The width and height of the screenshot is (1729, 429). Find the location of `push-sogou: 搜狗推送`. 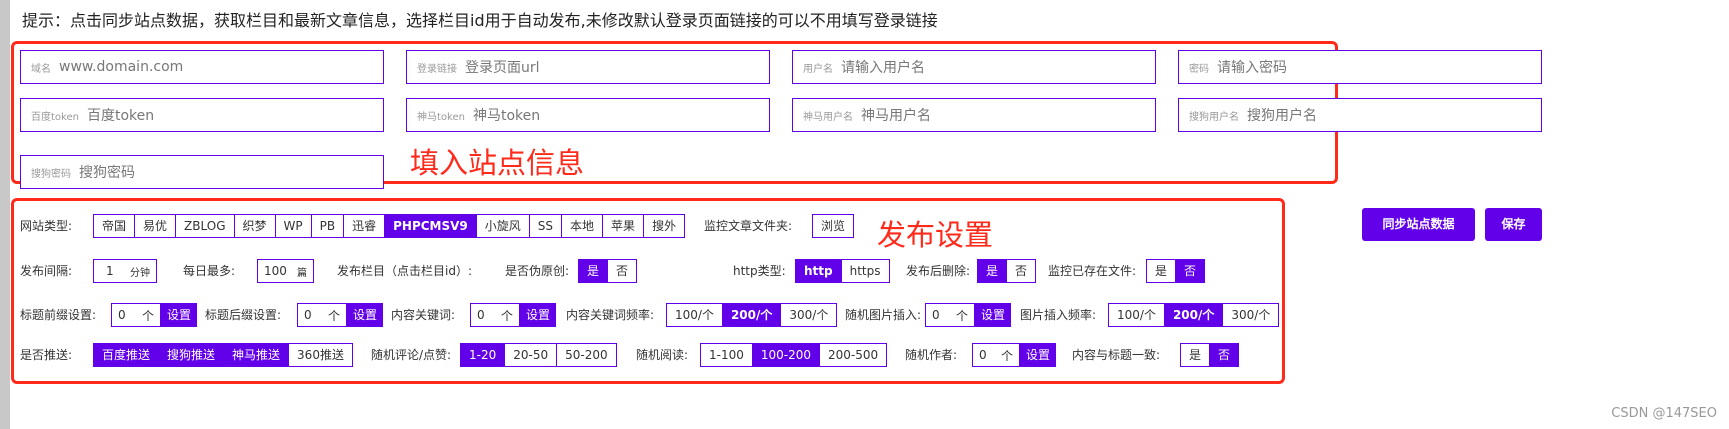

push-sogou: 搜狗推送 is located at coordinates (191, 355).